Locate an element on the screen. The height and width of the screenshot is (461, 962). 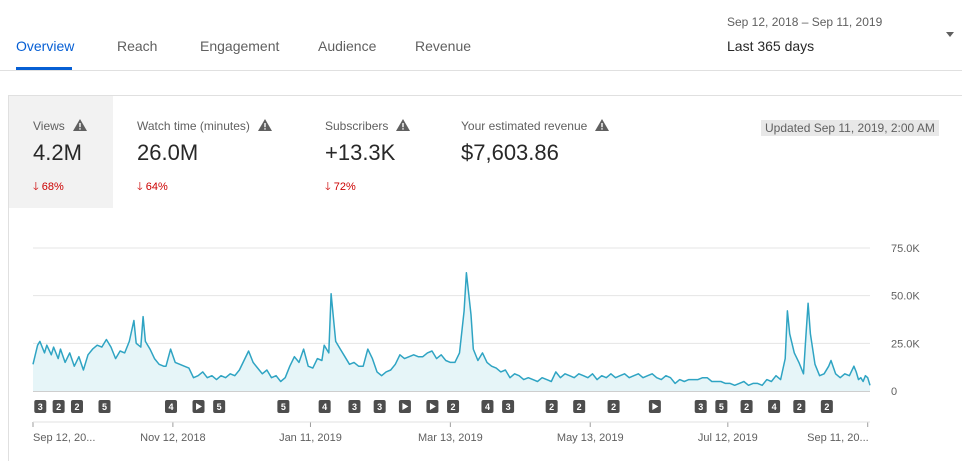
date-range-dates: Sep 12, 2018 – Sep 11, 2019 is located at coordinates (805, 22).